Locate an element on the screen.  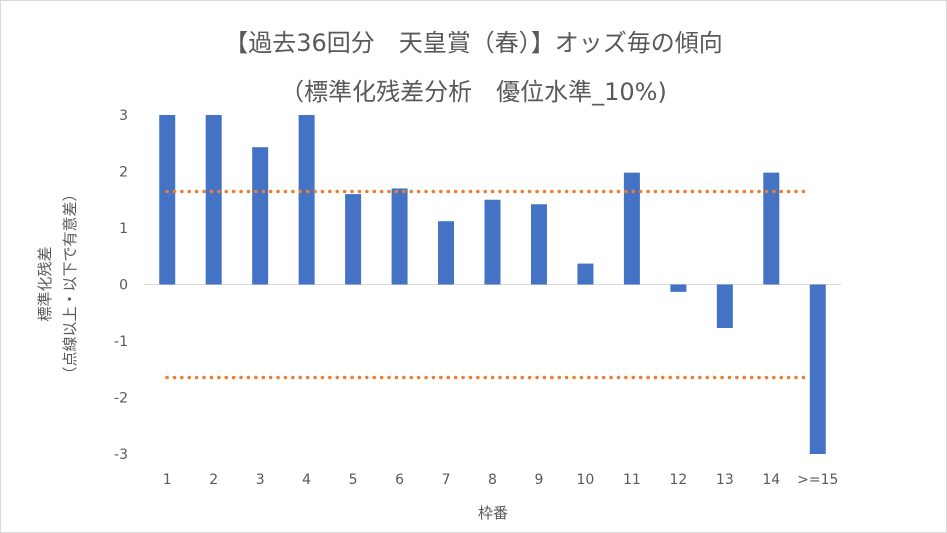
y-tick-label: 0 is located at coordinates (123, 286).